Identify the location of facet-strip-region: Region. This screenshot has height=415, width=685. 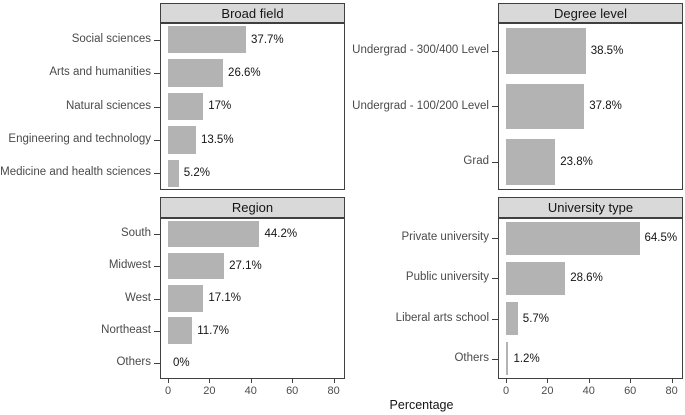
(252, 207).